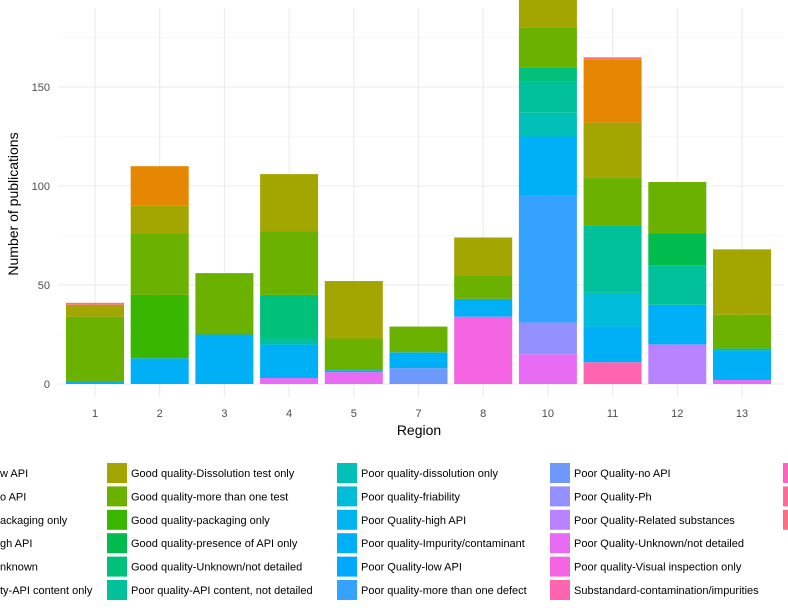  What do you see at coordinates (354, 414) in the screenshot?
I see `x-tick-label: 5` at bounding box center [354, 414].